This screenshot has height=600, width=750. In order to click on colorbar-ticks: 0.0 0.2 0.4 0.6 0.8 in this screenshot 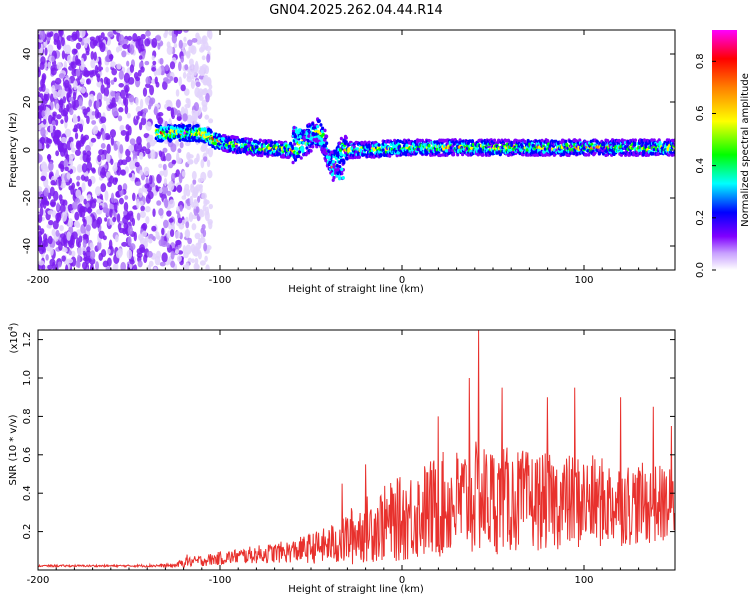, I will do `click(705, 165)`.